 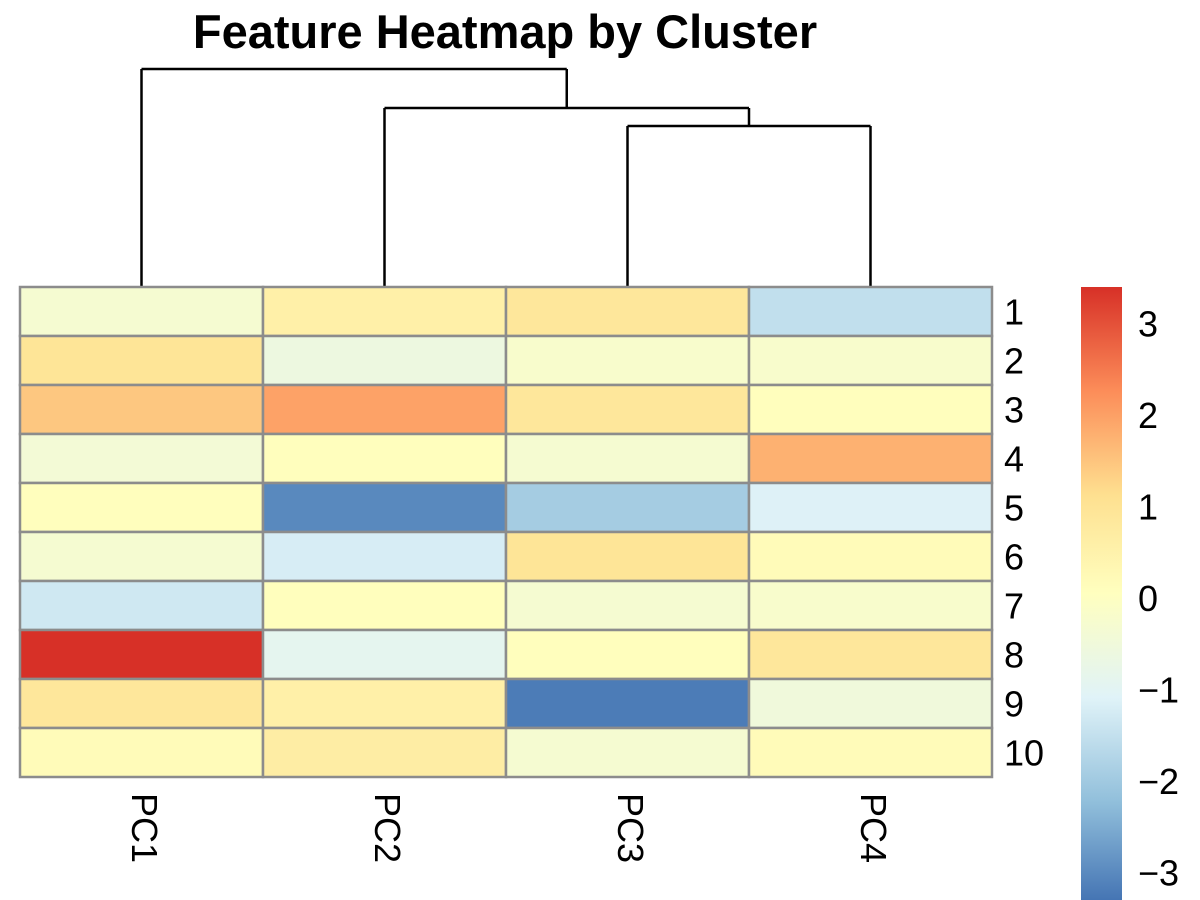 What do you see at coordinates (1024, 533) in the screenshot?
I see `row-labels: 1 2 3 4 5 6 7 8 9 10` at bounding box center [1024, 533].